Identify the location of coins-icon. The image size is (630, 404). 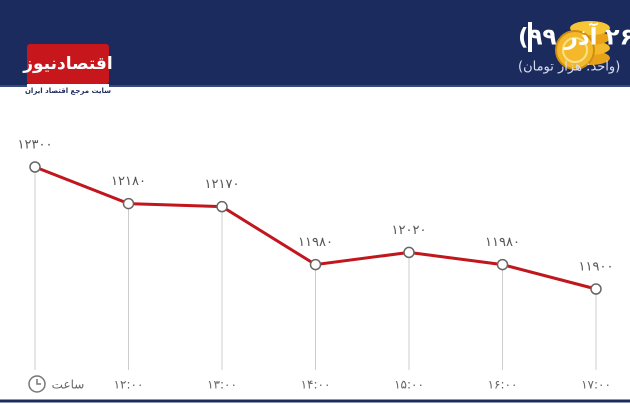
(582, 45).